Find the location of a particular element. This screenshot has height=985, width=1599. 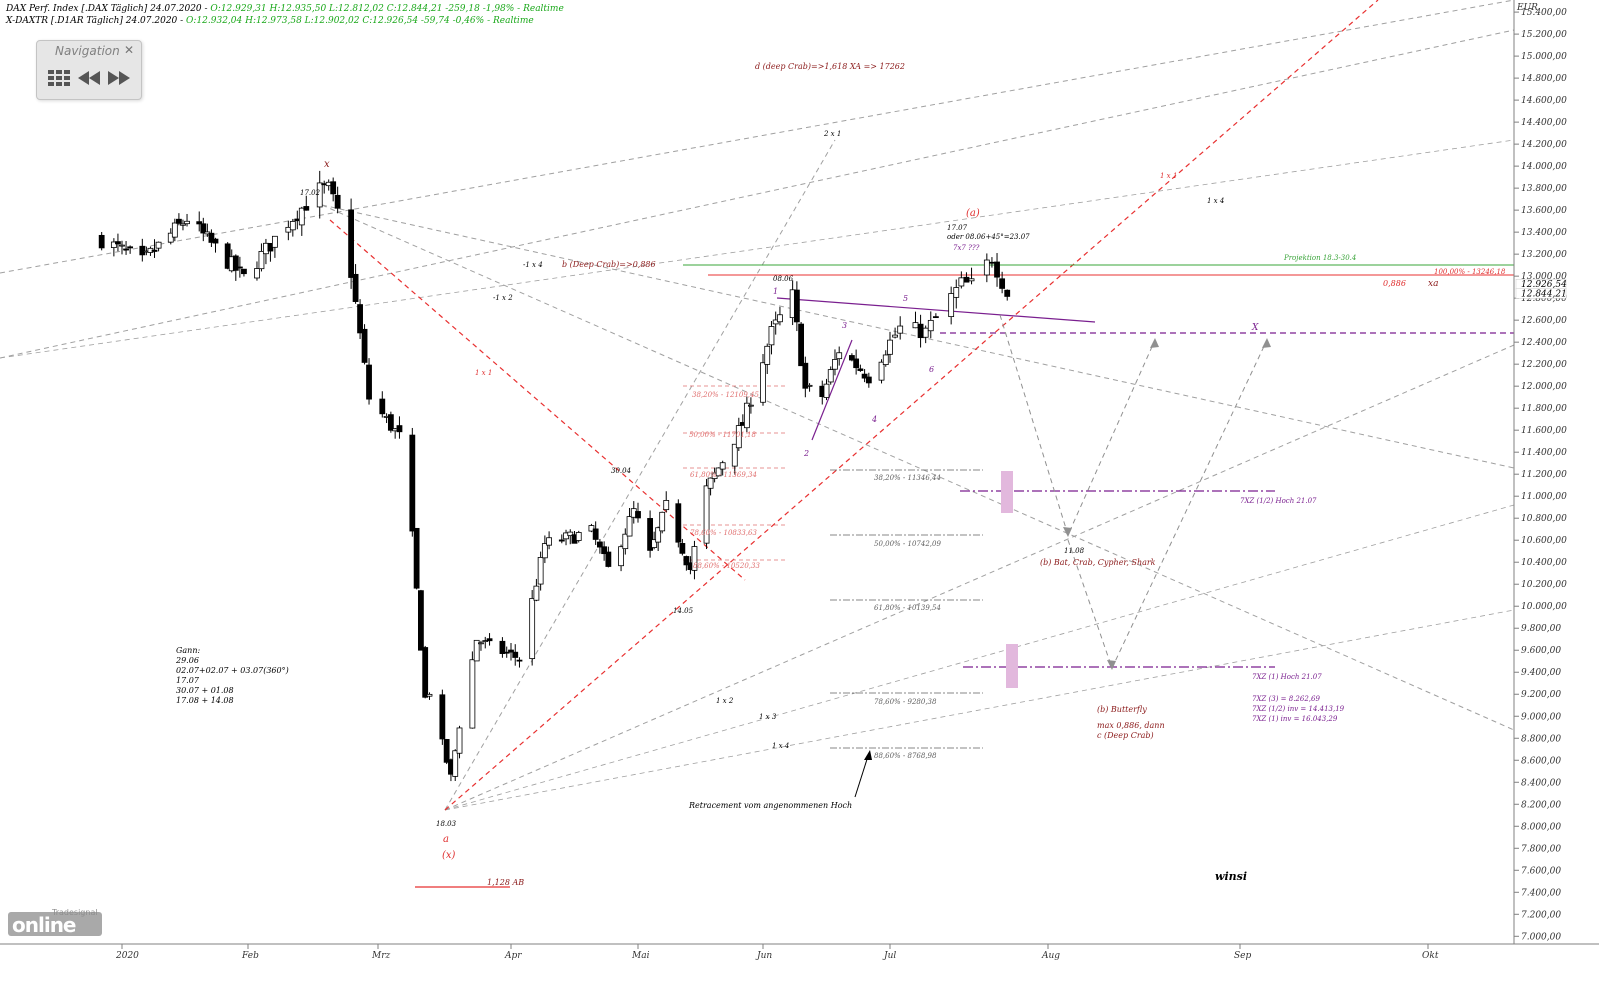

y-tick-label: 13.800,00 is located at coordinates (1544, 189).